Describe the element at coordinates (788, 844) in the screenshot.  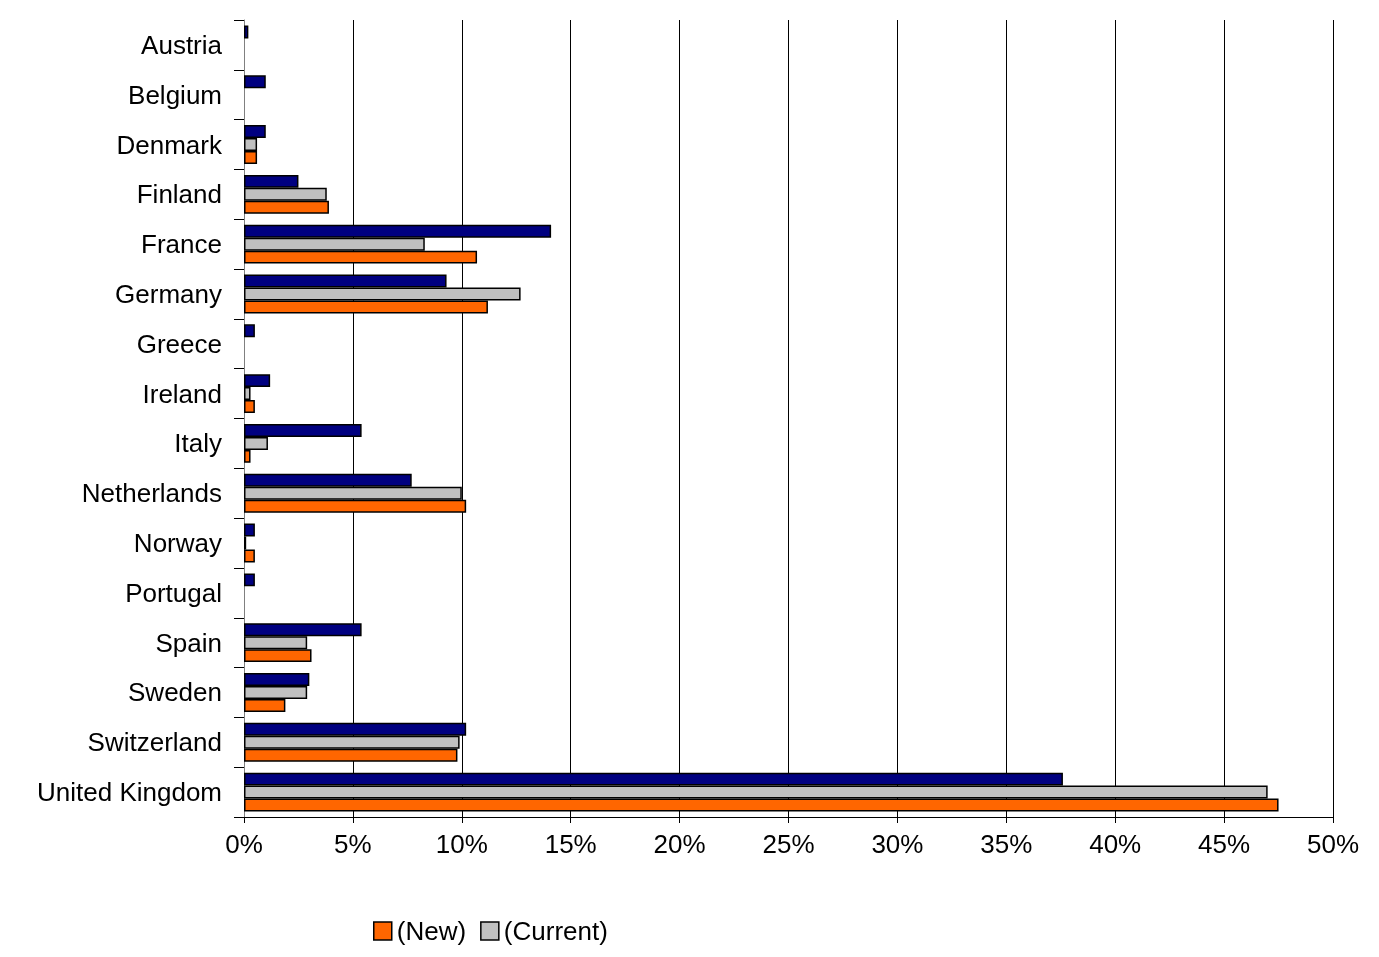
I see `x-tick-label: 25%` at that location.